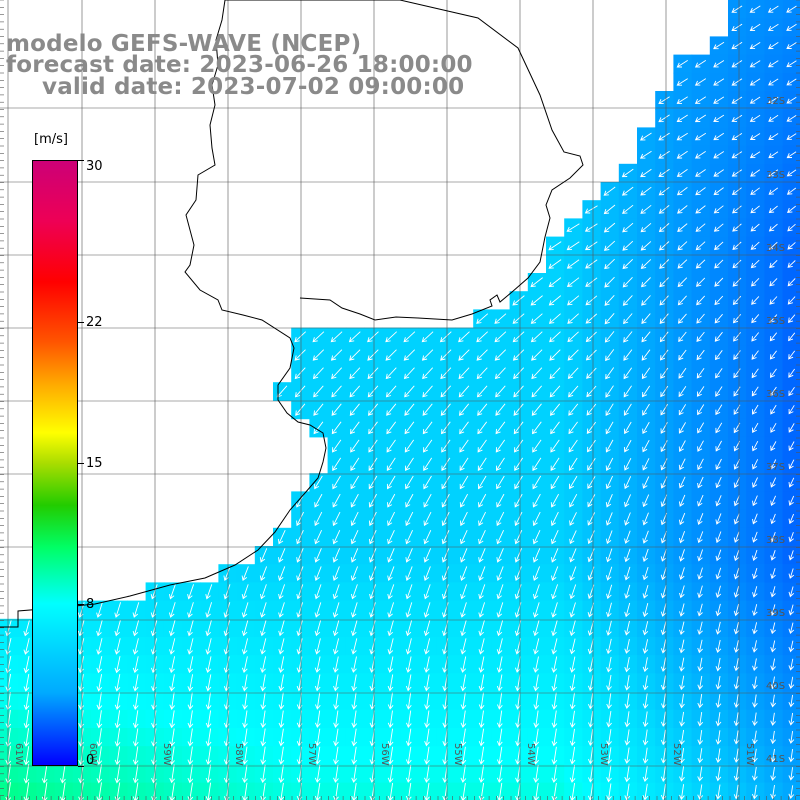 The image size is (800, 800). What do you see at coordinates (92, 754) in the screenshot?
I see `lon-label: 60W` at bounding box center [92, 754].